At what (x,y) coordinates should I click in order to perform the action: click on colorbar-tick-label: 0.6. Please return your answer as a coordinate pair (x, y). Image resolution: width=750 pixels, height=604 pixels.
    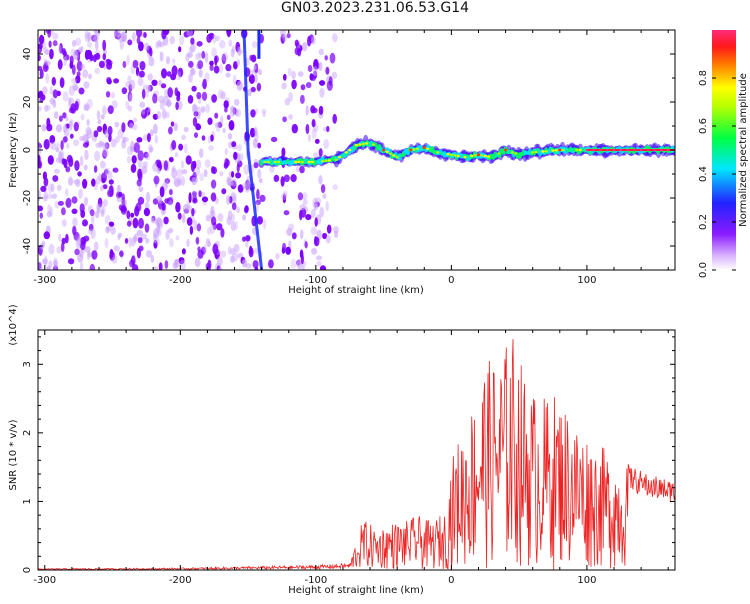
    Looking at the image, I should click on (703, 126).